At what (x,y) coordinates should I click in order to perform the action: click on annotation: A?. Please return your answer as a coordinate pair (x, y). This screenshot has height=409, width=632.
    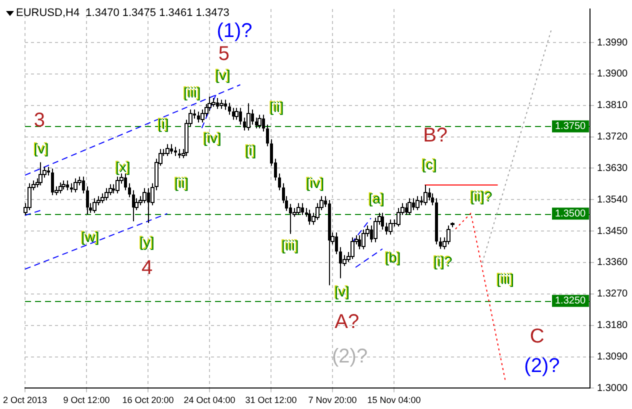
    Looking at the image, I should click on (347, 322).